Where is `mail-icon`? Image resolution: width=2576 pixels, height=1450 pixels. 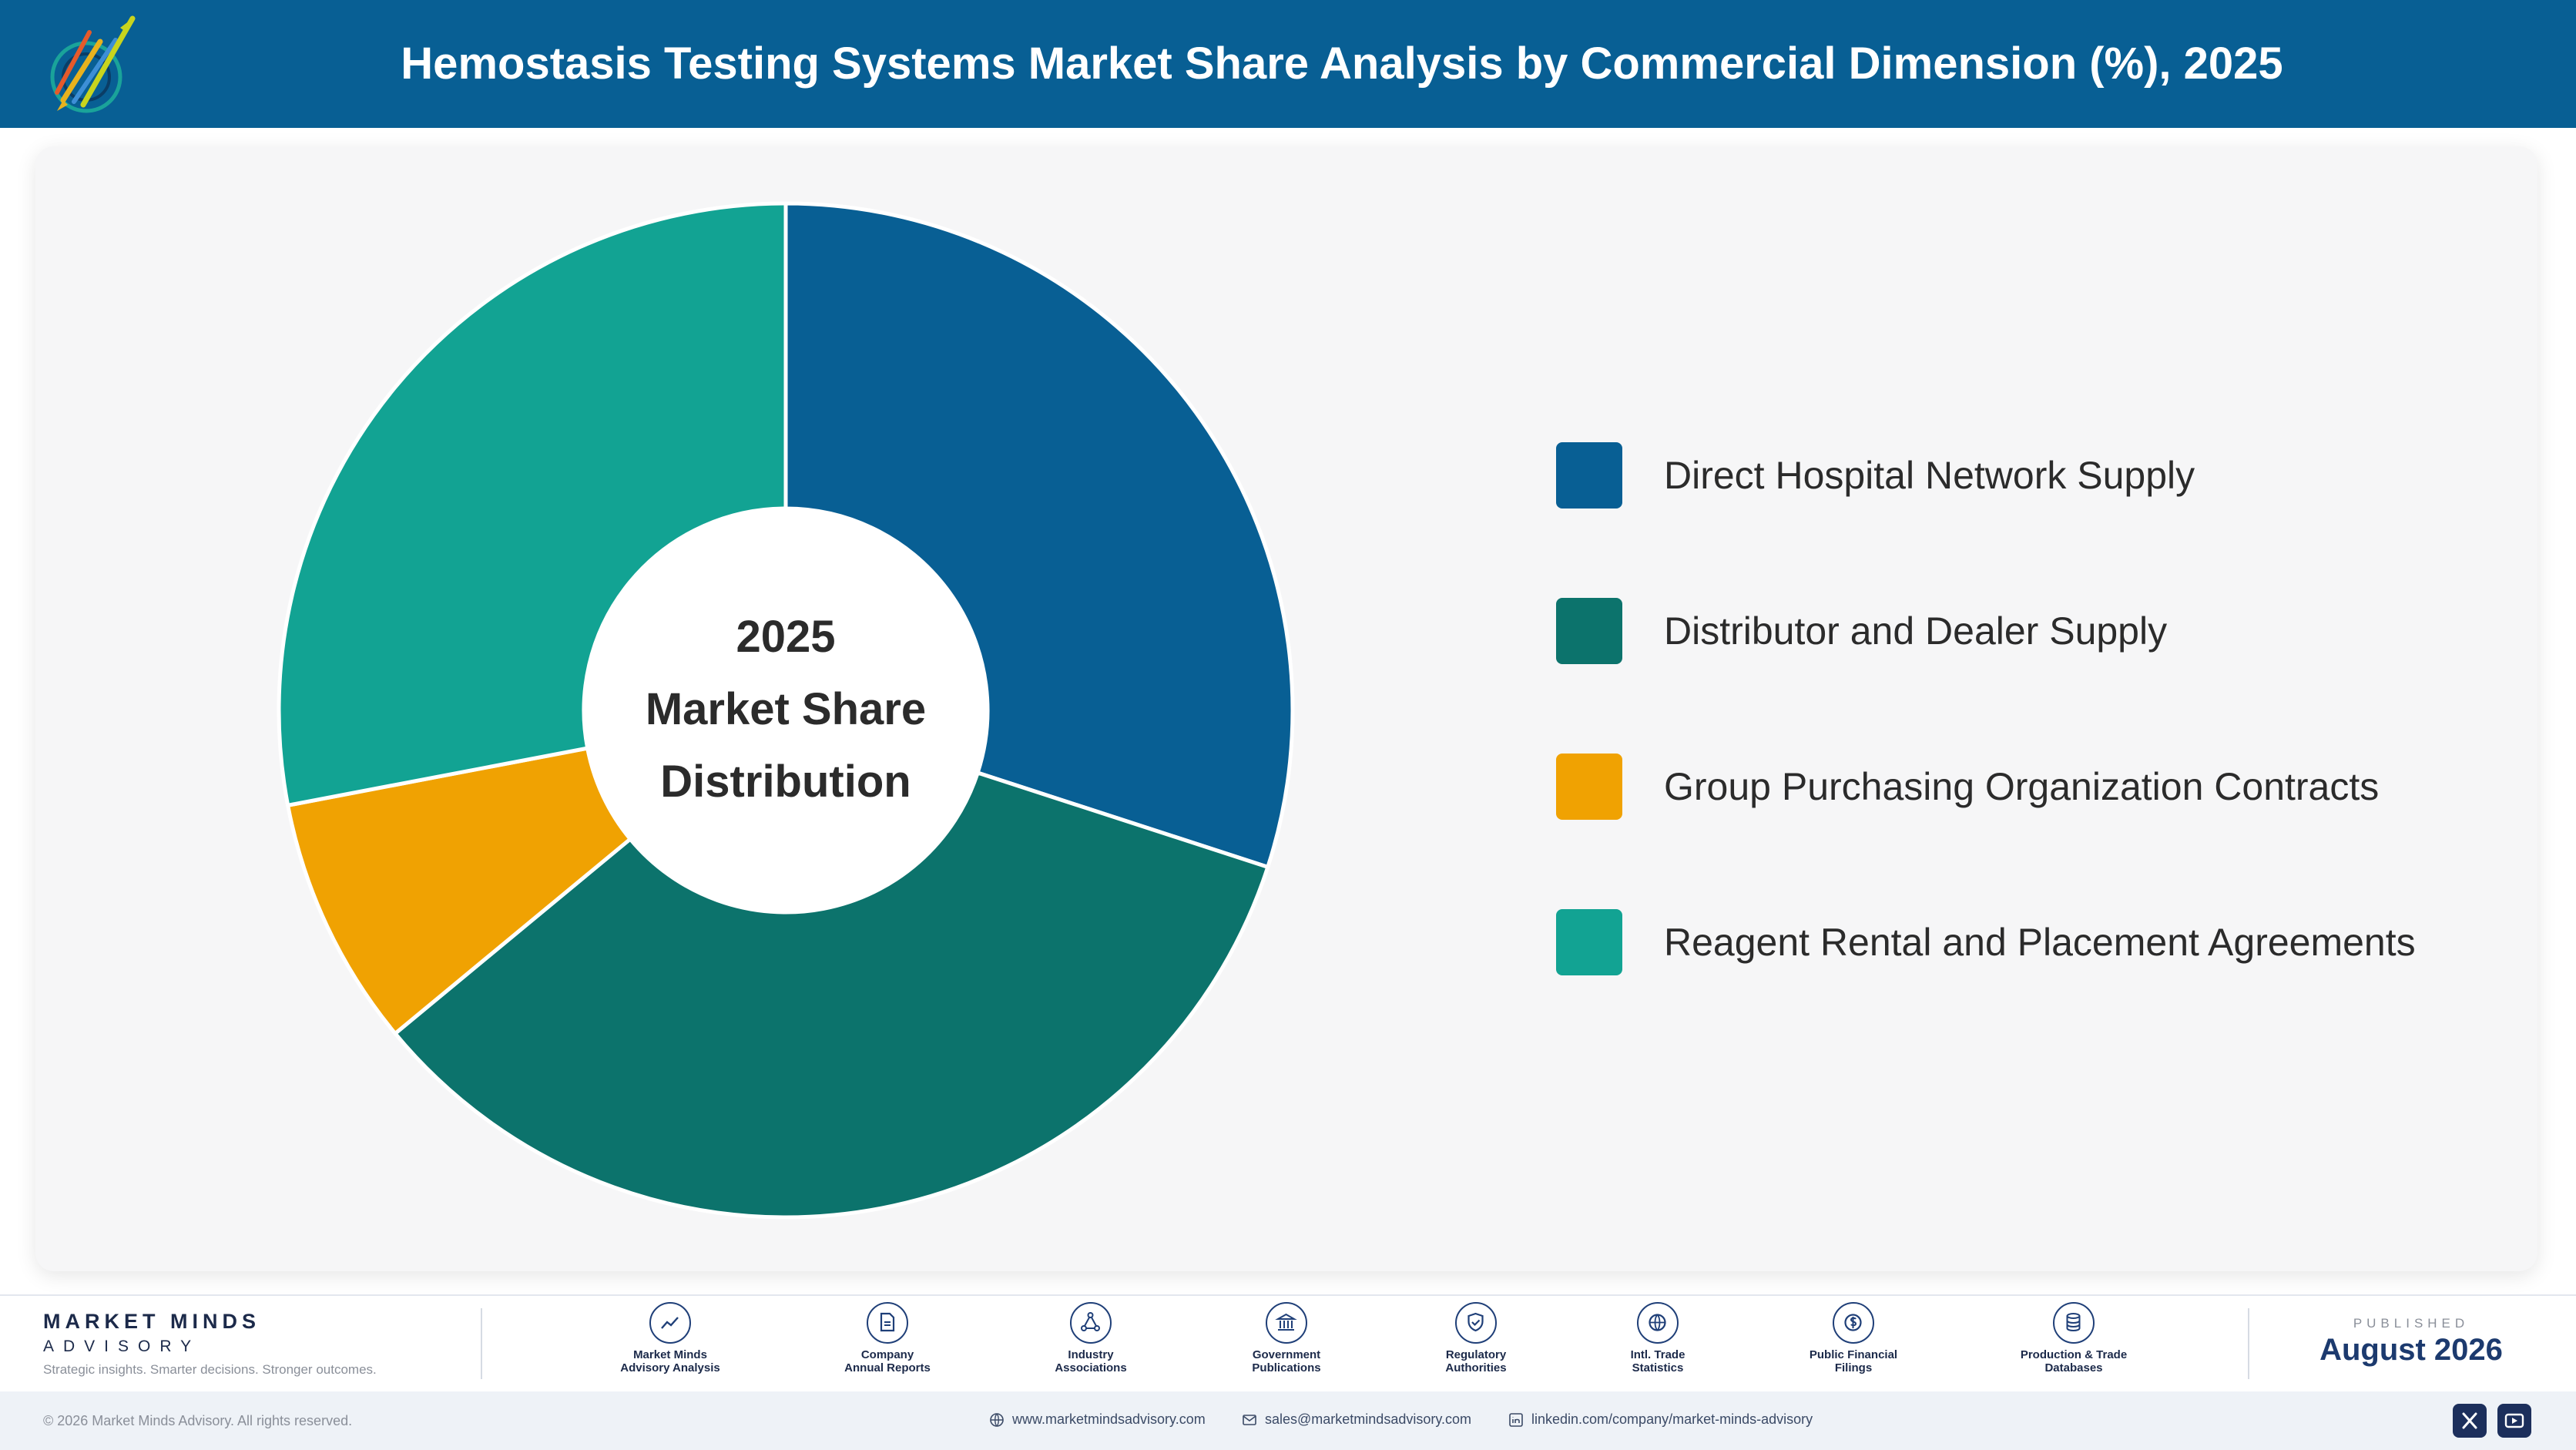 mail-icon is located at coordinates (1249, 1420).